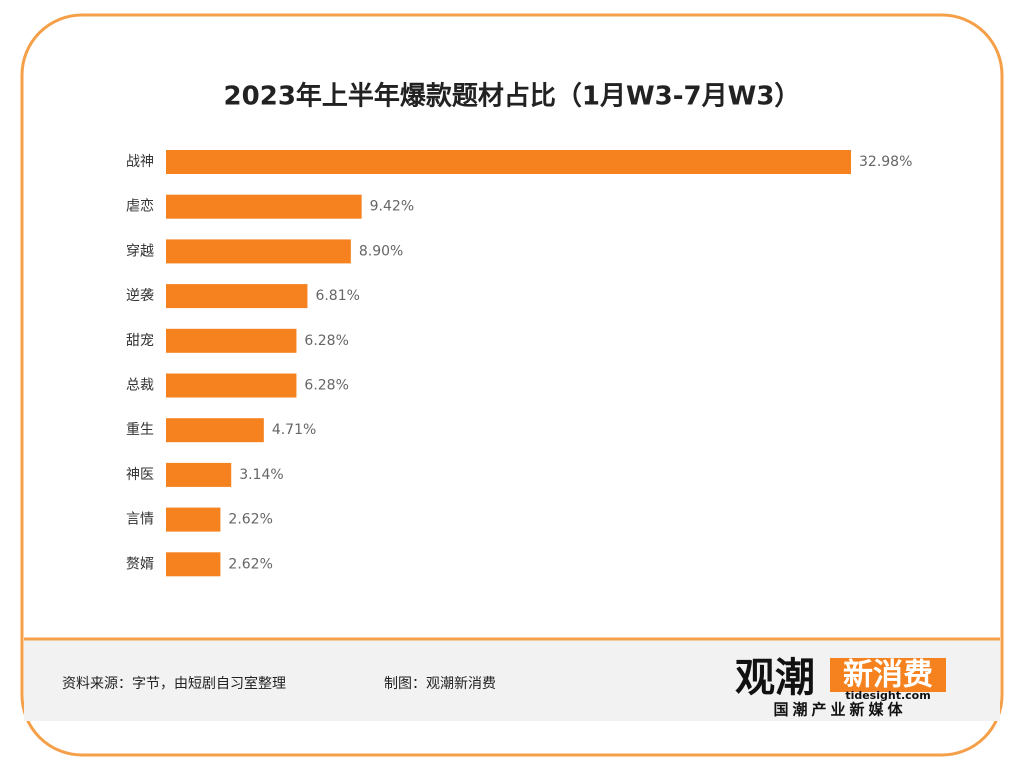 This screenshot has width=1024, height=776. I want to click on category-label: 虐恋, so click(140, 206).